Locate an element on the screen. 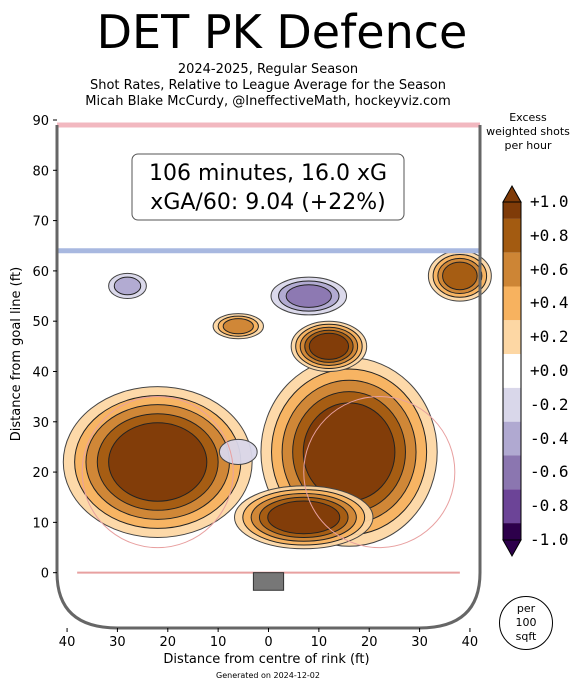 The height and width of the screenshot is (691, 581). y-tick-label: 90 is located at coordinates (40, 121).